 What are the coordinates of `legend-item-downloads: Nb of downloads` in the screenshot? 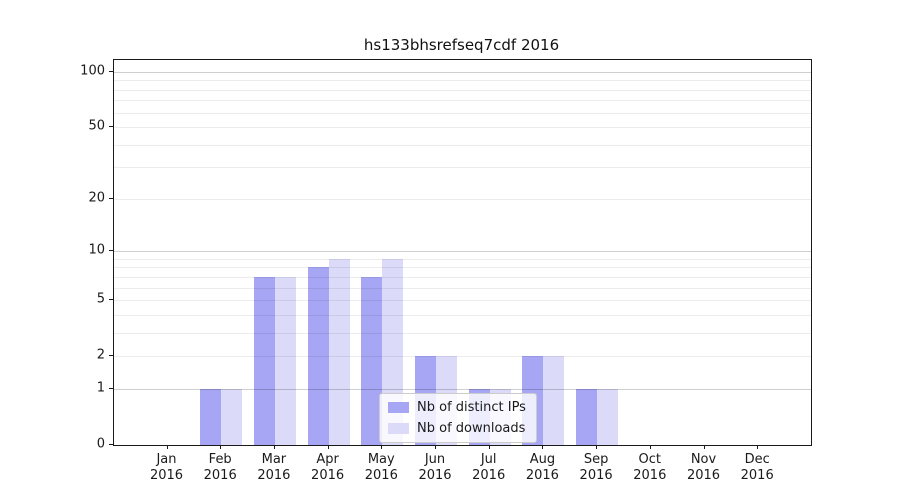 It's located at (457, 428).